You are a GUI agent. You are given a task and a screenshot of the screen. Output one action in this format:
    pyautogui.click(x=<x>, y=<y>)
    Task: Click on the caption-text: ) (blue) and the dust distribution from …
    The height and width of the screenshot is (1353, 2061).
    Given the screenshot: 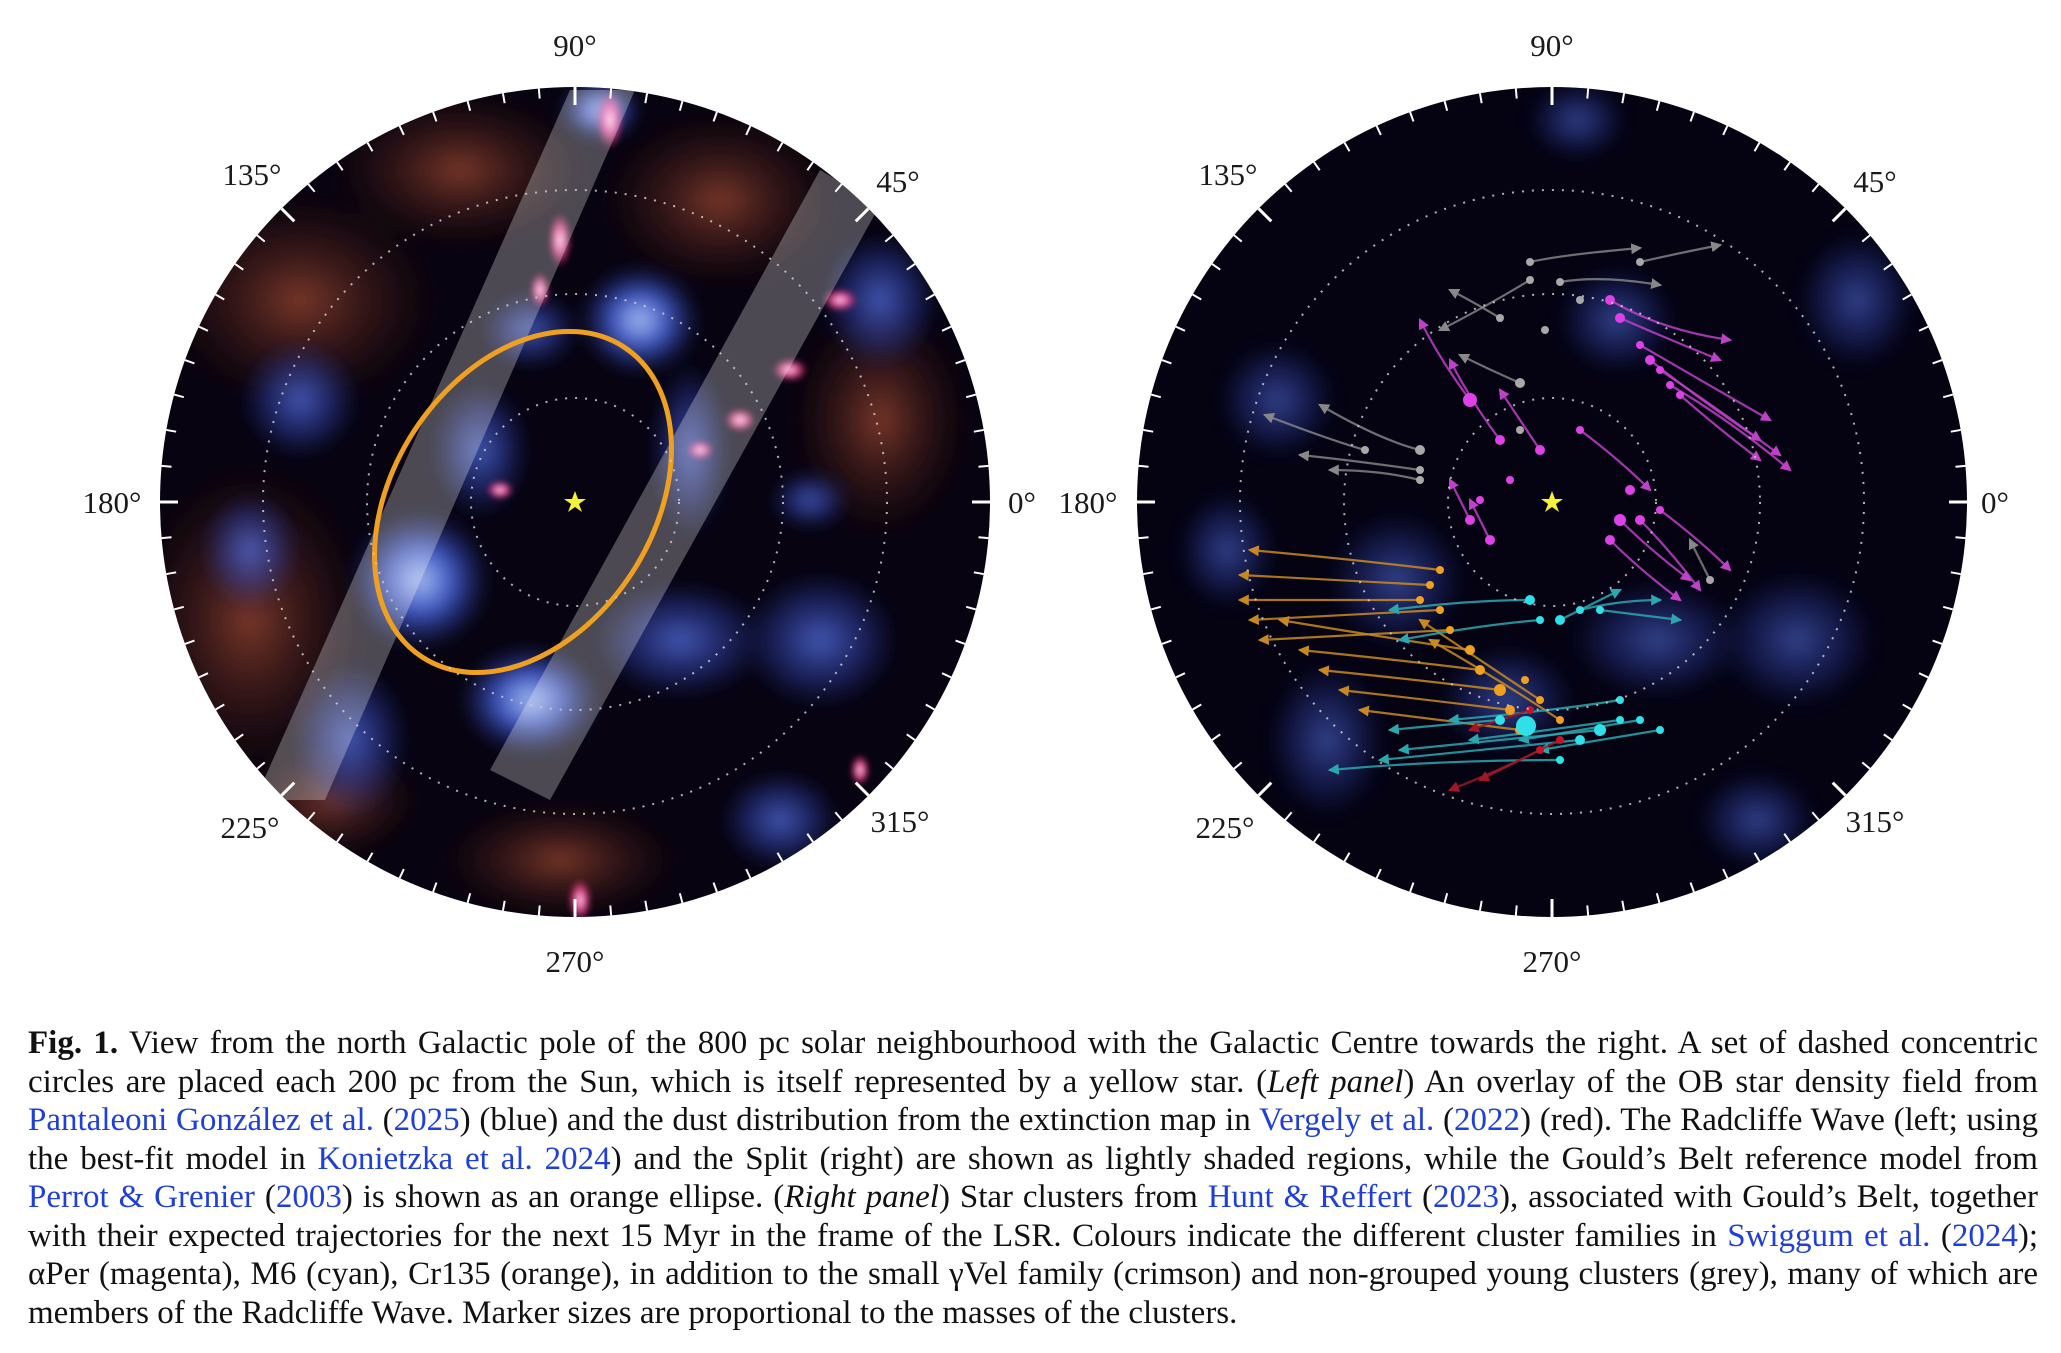 What is the action you would take?
    pyautogui.click(x=859, y=1120)
    